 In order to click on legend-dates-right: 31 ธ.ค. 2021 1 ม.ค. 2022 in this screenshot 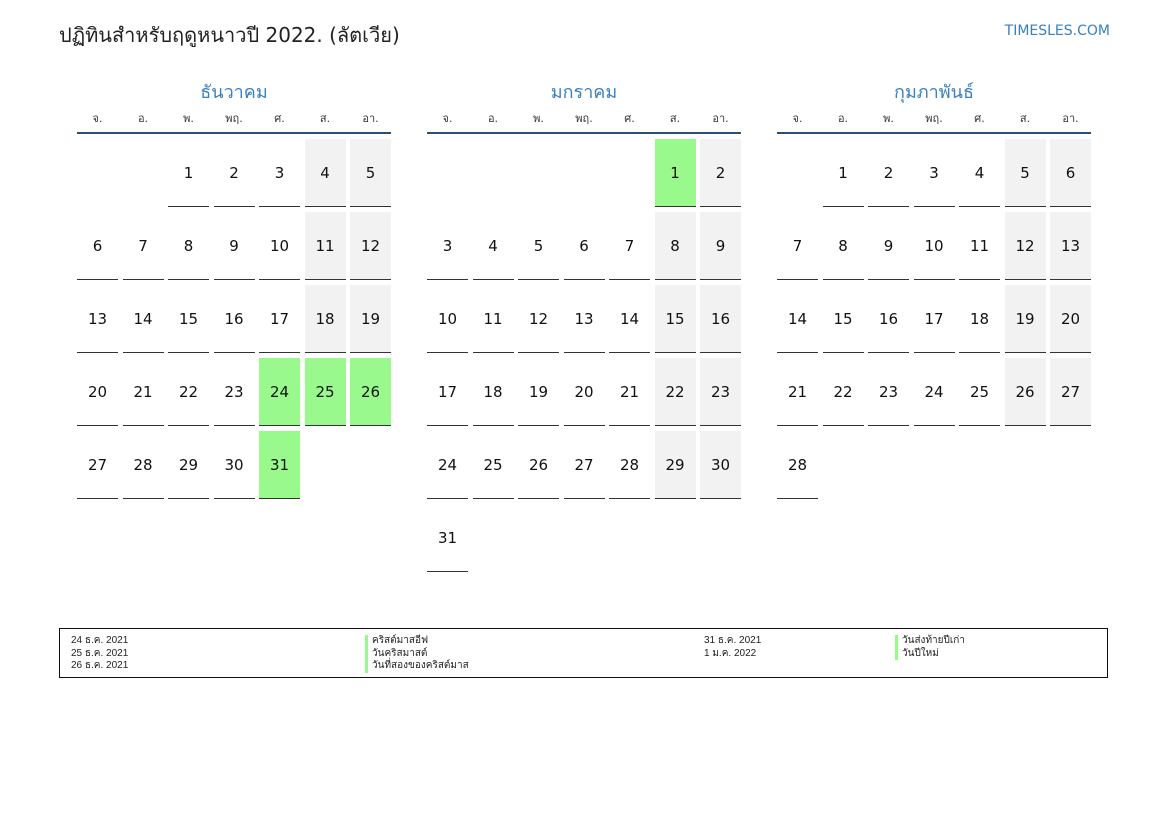, I will do `click(732, 647)`.